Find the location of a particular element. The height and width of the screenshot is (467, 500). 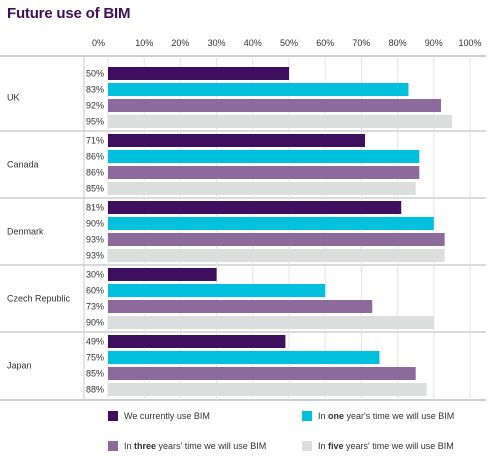

value-label: 49% is located at coordinates (95, 342).